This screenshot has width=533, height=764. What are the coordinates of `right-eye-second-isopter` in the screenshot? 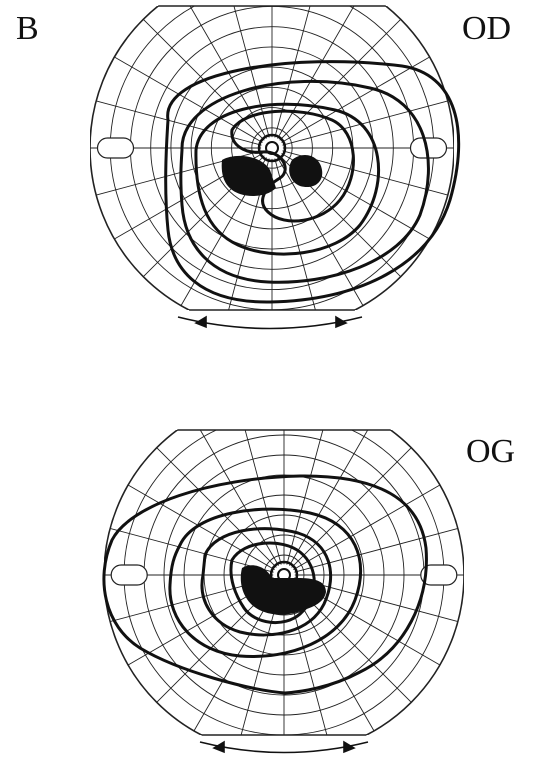 It's located at (304, 182).